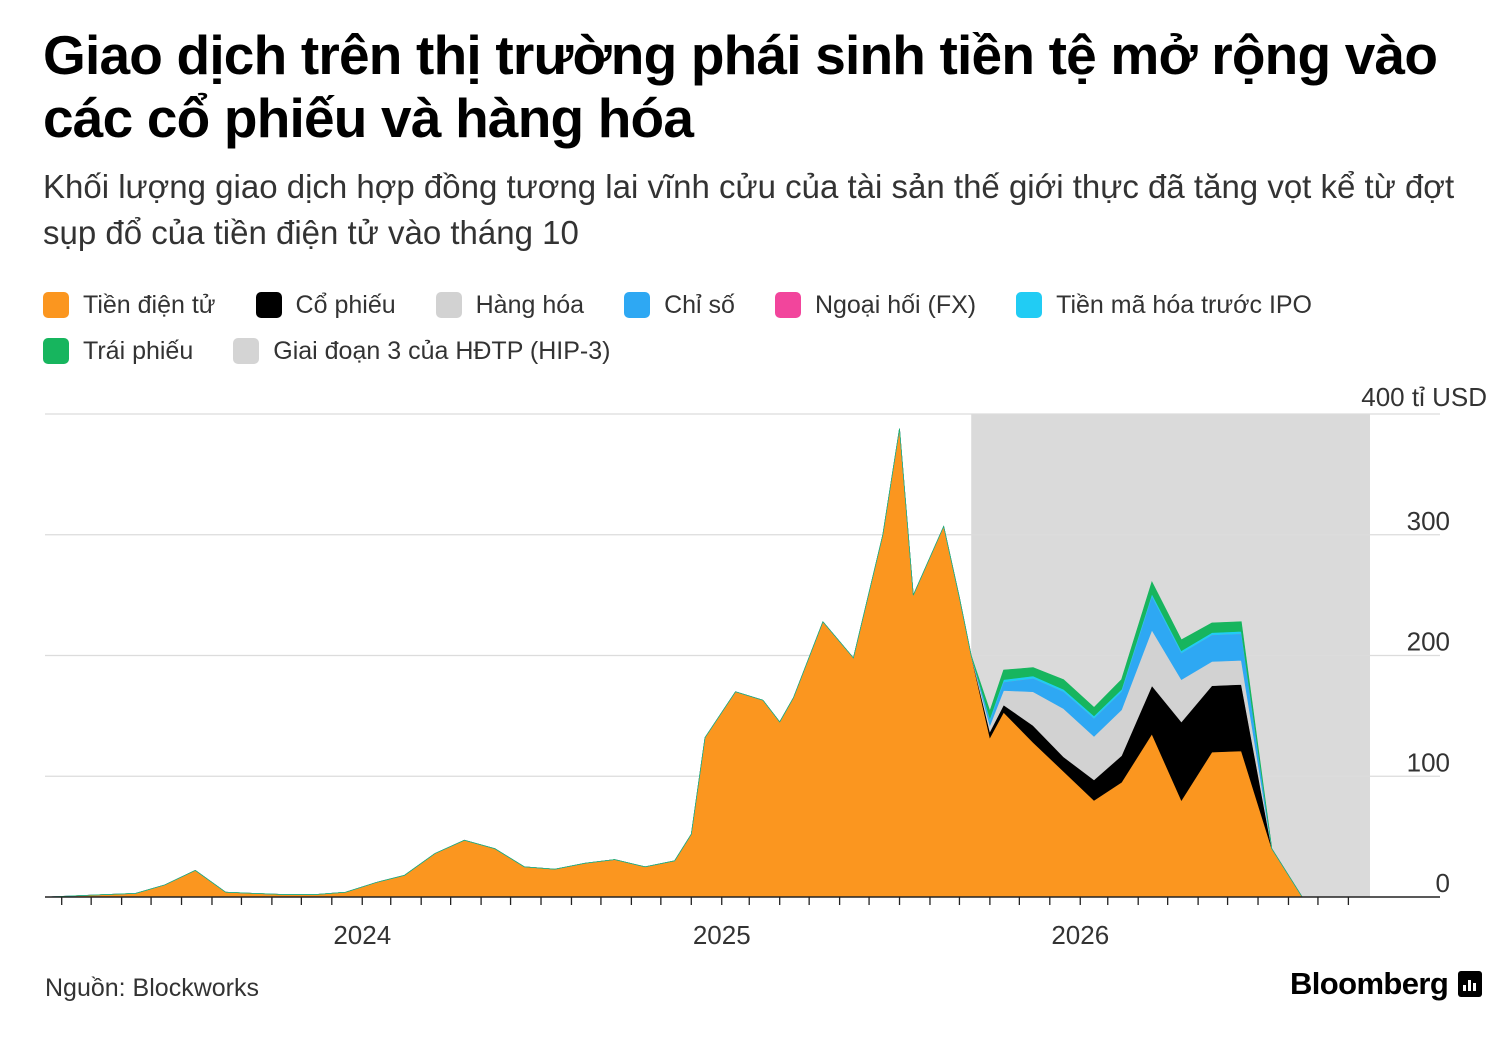 The width and height of the screenshot is (1501, 1048). I want to click on y-tick-label: 200, so click(1428, 642).